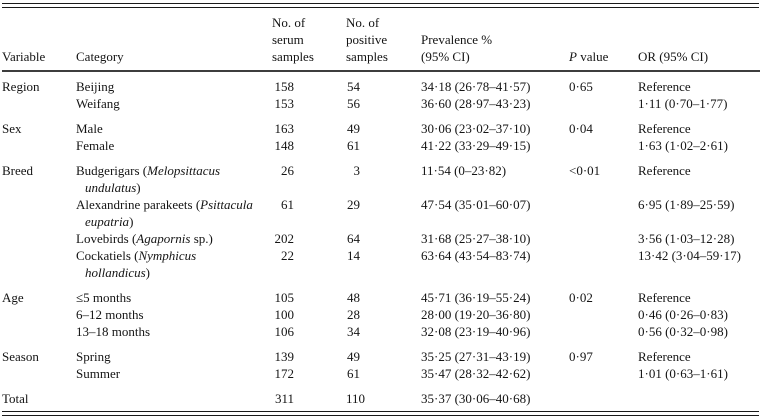 The width and height of the screenshot is (760, 416). Describe the element at coordinates (476, 238) in the screenshot. I see `cell-prevalence: 31·68 (25·27–38·10)` at that location.